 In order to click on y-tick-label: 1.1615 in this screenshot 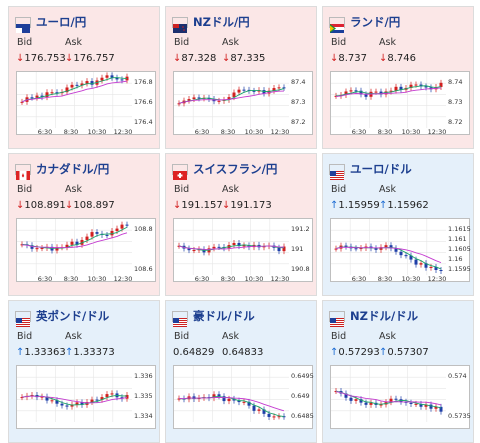, I will do `click(459, 229)`.